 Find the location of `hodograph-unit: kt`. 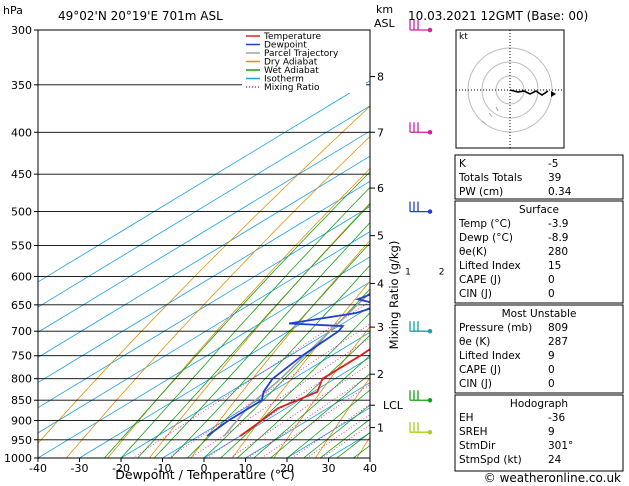

hodograph-unit: kt is located at coordinates (463, 37).